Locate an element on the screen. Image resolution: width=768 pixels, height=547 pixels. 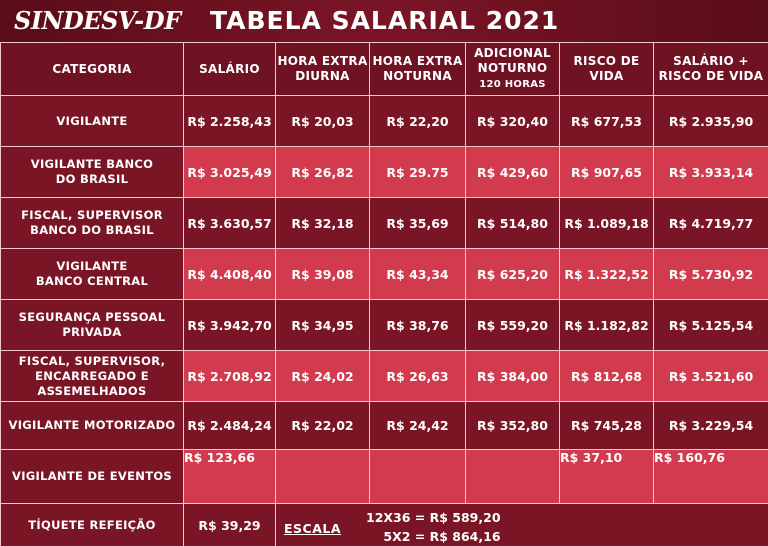
category-cell: VIGILANTE MOTORIZADO is located at coordinates (92, 425).